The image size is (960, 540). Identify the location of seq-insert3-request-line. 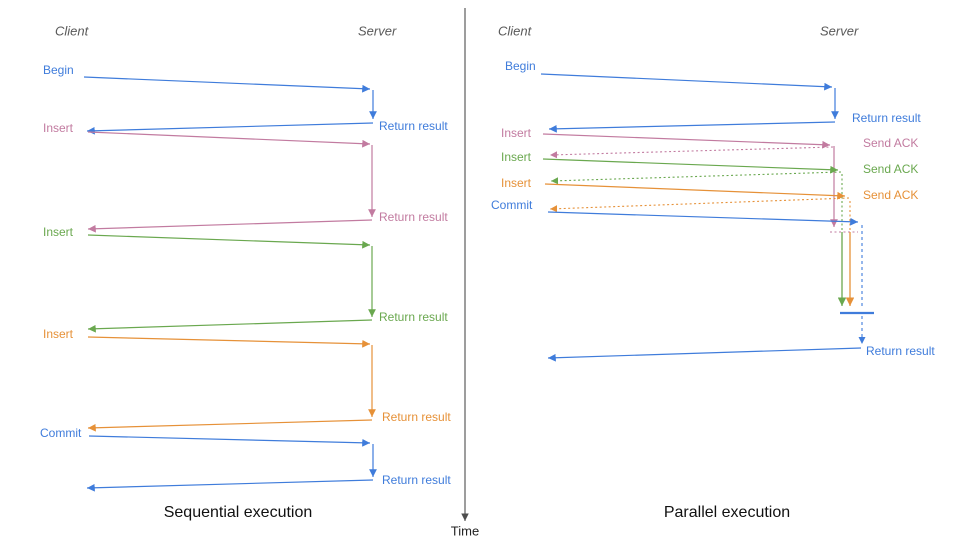
(229, 342).